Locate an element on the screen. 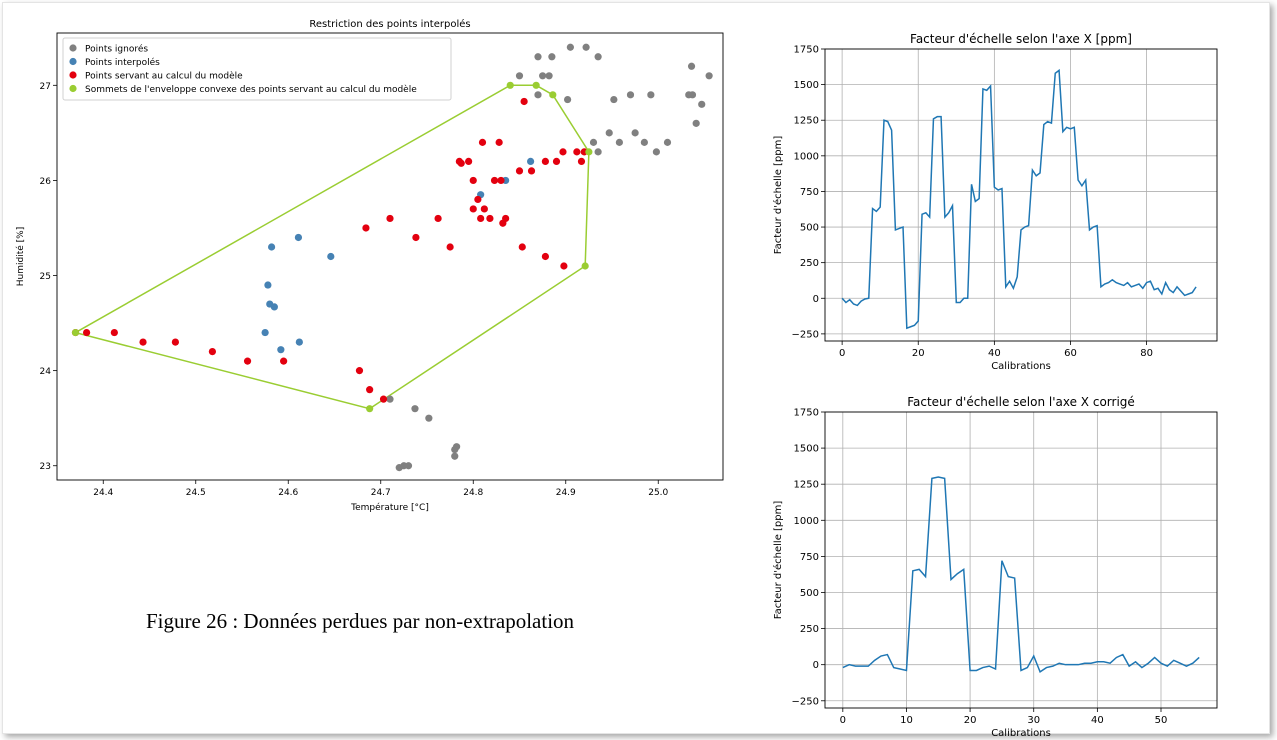 The height and width of the screenshot is (740, 1277). x-tick-label: 80 is located at coordinates (1146, 353).